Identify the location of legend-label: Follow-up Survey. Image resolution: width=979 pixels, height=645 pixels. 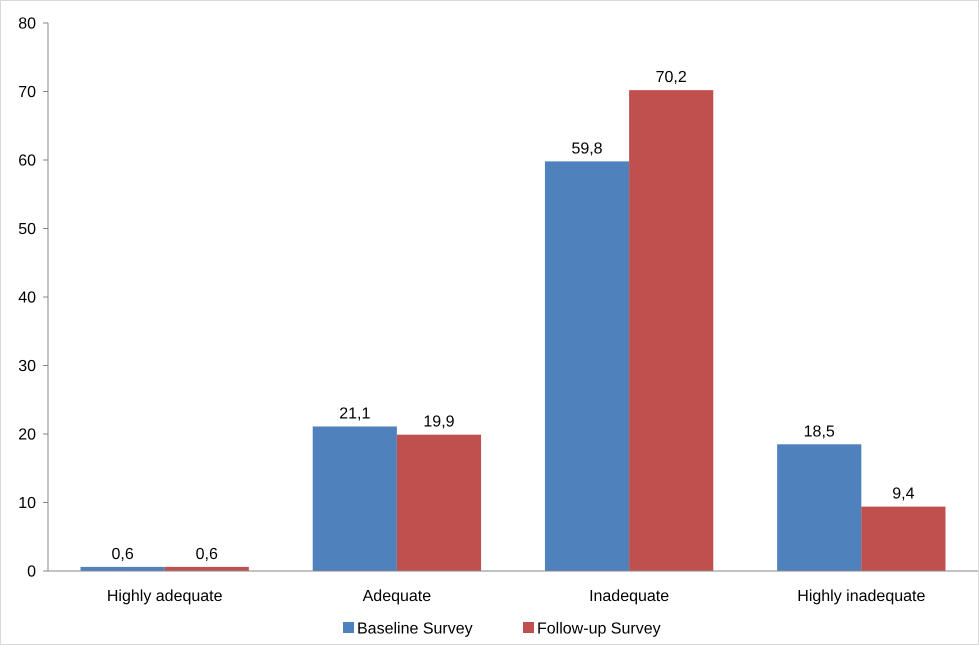
(599, 629).